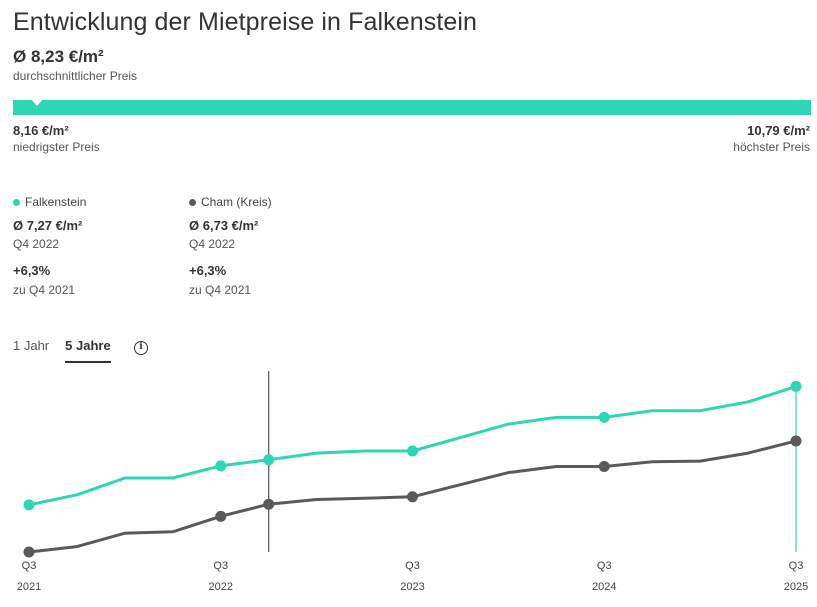 This screenshot has width=817, height=607. What do you see at coordinates (16, 202) in the screenshot?
I see `falkenstein-dot-icon` at bounding box center [16, 202].